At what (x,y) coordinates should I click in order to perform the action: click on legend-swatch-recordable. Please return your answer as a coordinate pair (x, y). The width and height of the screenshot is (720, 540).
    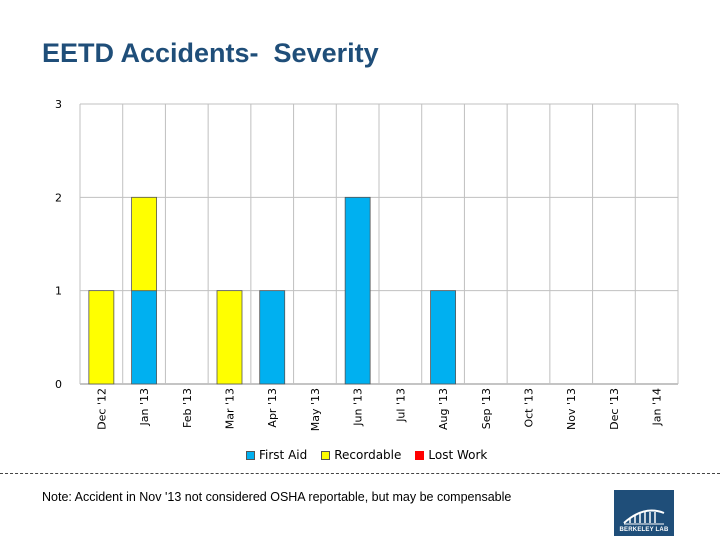
    Looking at the image, I should click on (326, 455).